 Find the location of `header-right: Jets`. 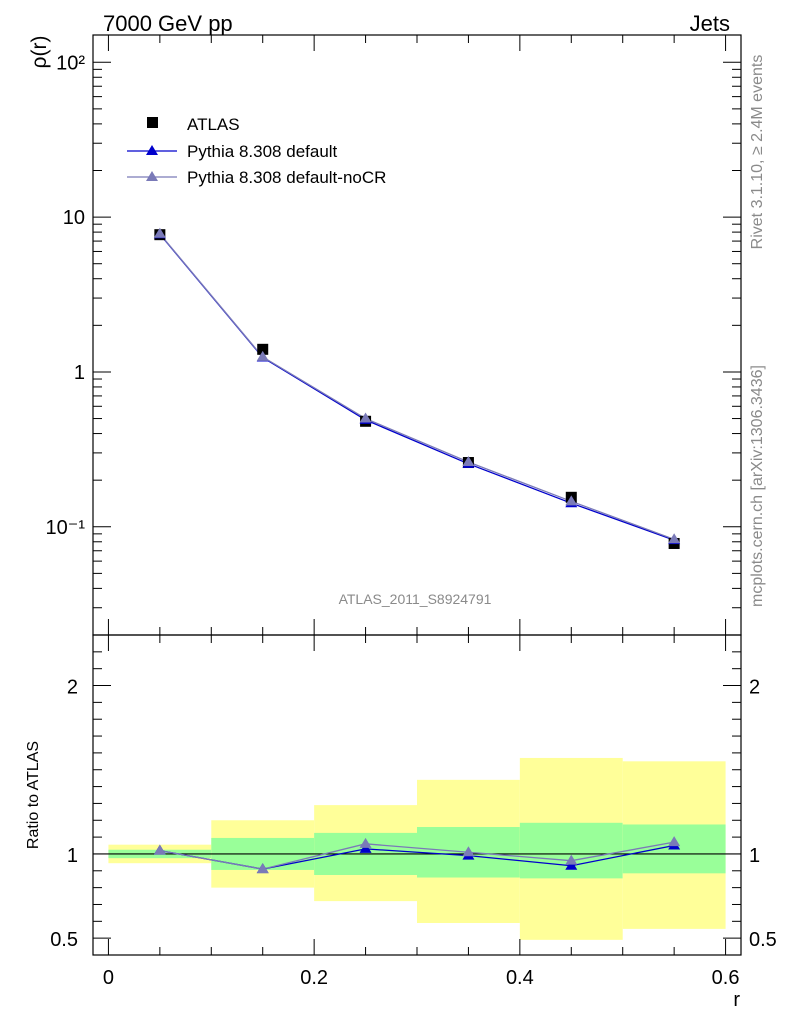

header-right: Jets is located at coordinates (710, 23).